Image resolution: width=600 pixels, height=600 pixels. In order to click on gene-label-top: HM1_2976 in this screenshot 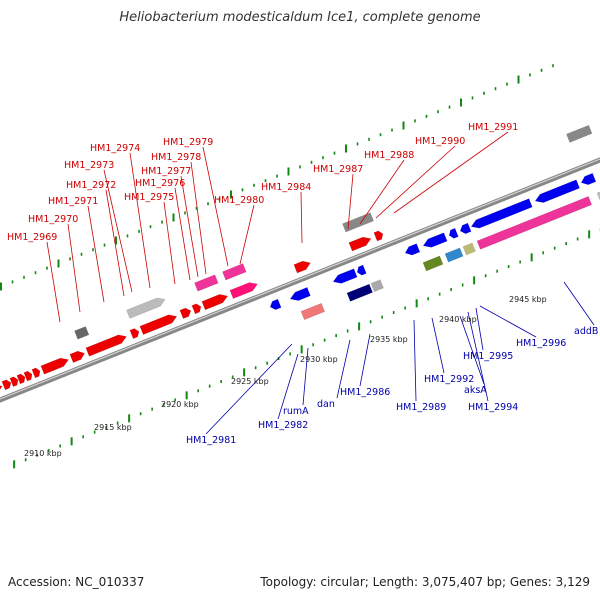, I will do `click(160, 183)`.